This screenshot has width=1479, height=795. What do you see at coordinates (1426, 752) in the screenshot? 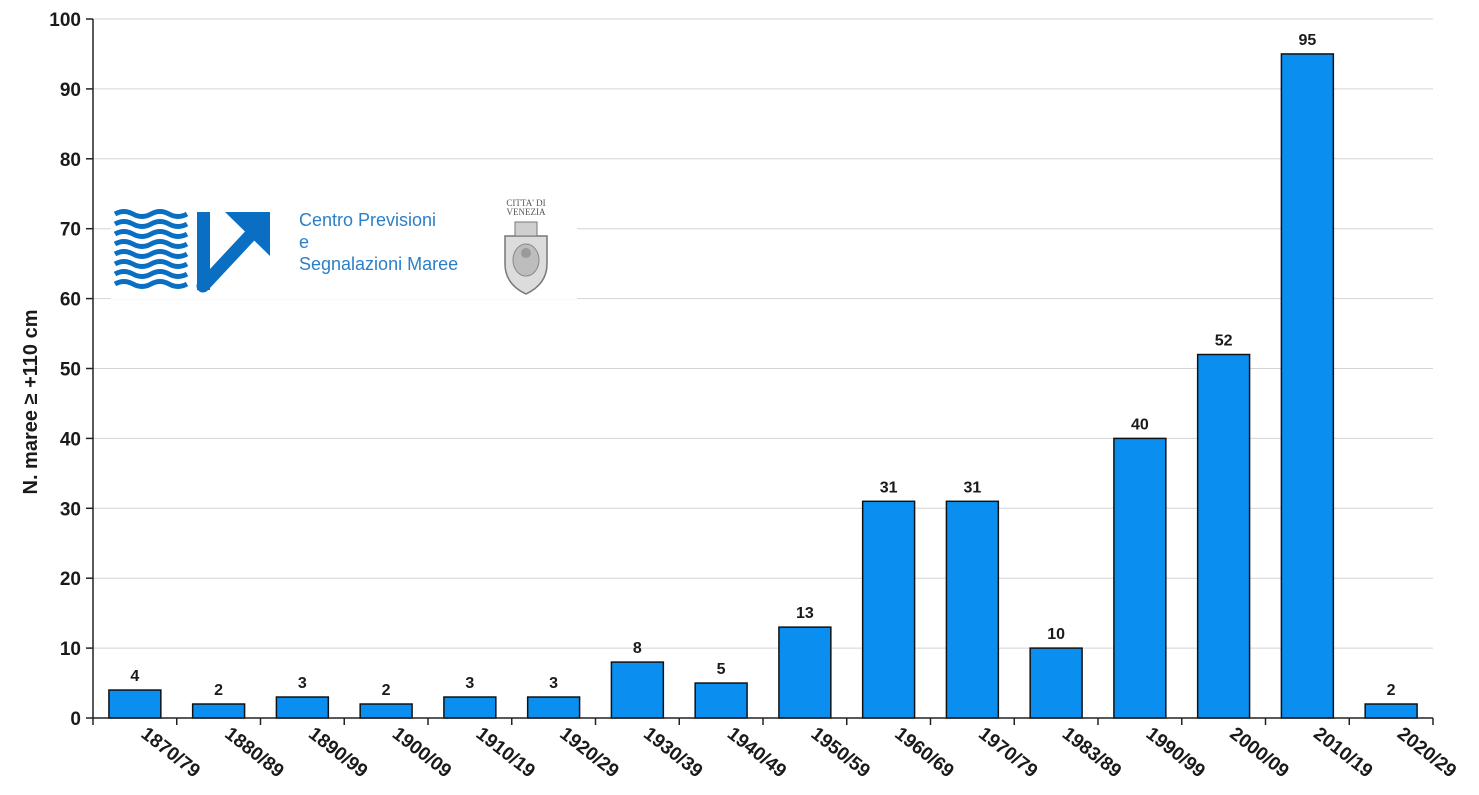
I see `x-tick-label: 2020/29` at bounding box center [1426, 752].